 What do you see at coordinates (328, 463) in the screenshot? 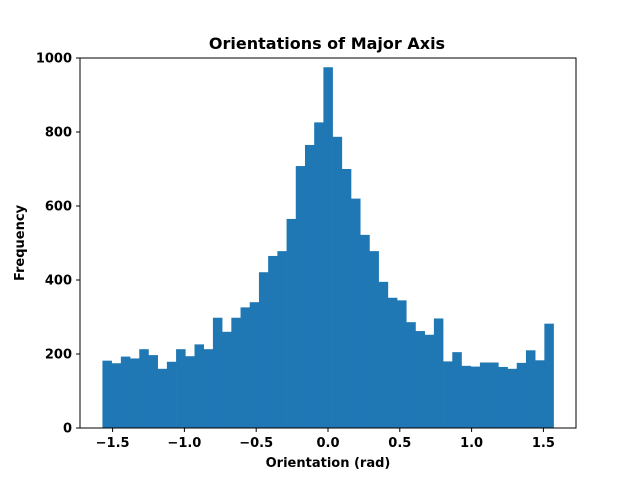
I see `x-axis-label: Orientation (rad)` at bounding box center [328, 463].